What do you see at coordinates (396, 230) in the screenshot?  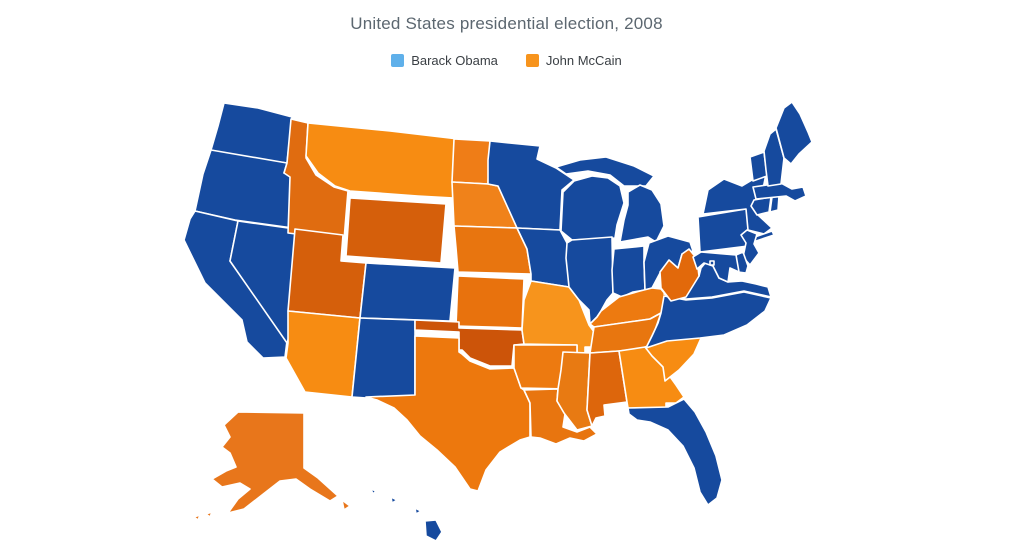 I see `state-wy: Wyoming — John McCain` at bounding box center [396, 230].